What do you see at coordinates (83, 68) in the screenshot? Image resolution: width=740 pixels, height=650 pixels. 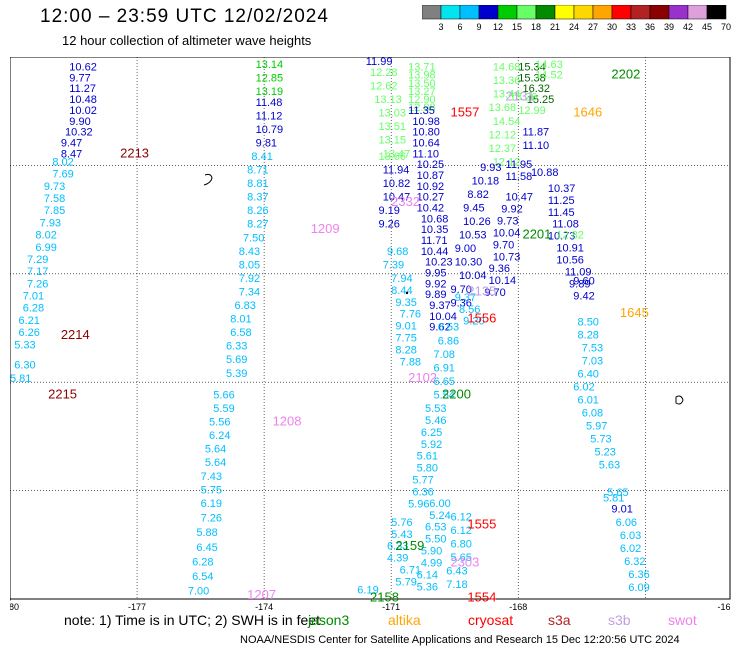 I see `wave-height-value: 10.62` at bounding box center [83, 68].